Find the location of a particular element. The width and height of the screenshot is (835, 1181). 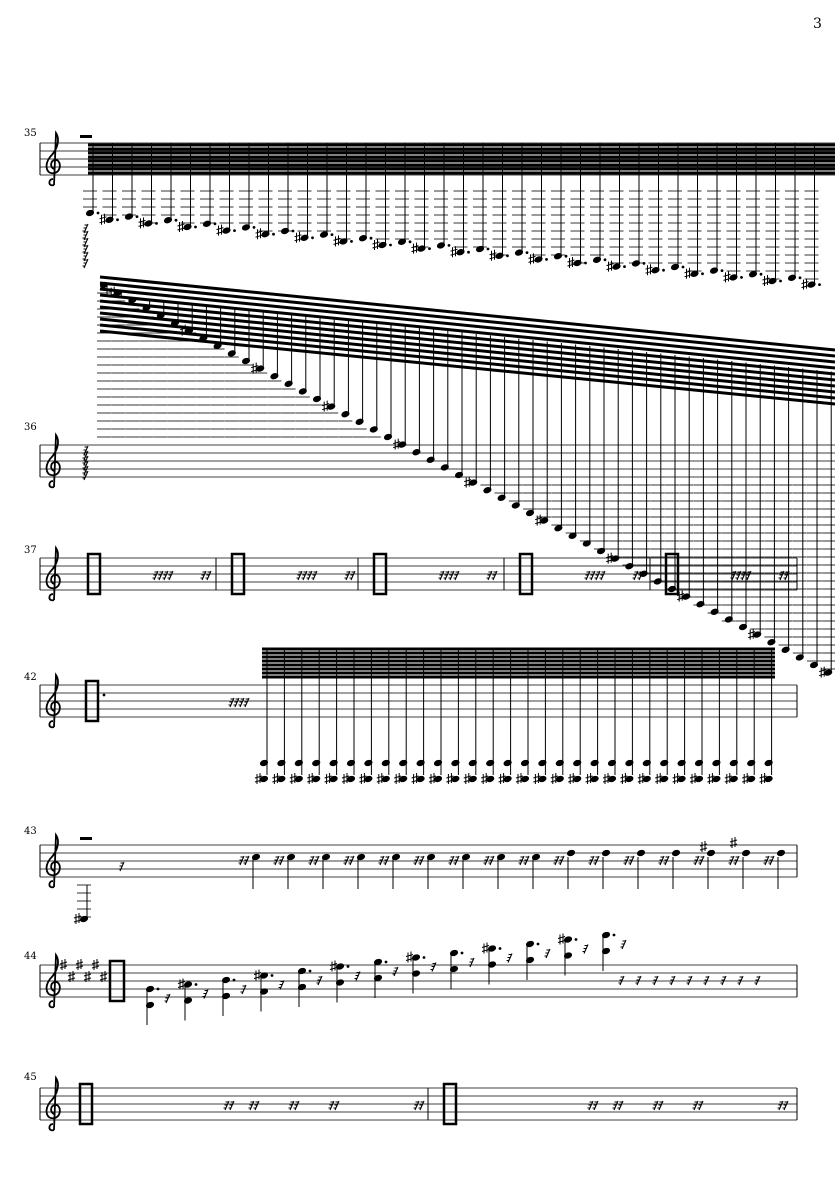

measure-number: 43 is located at coordinates (30, 831).